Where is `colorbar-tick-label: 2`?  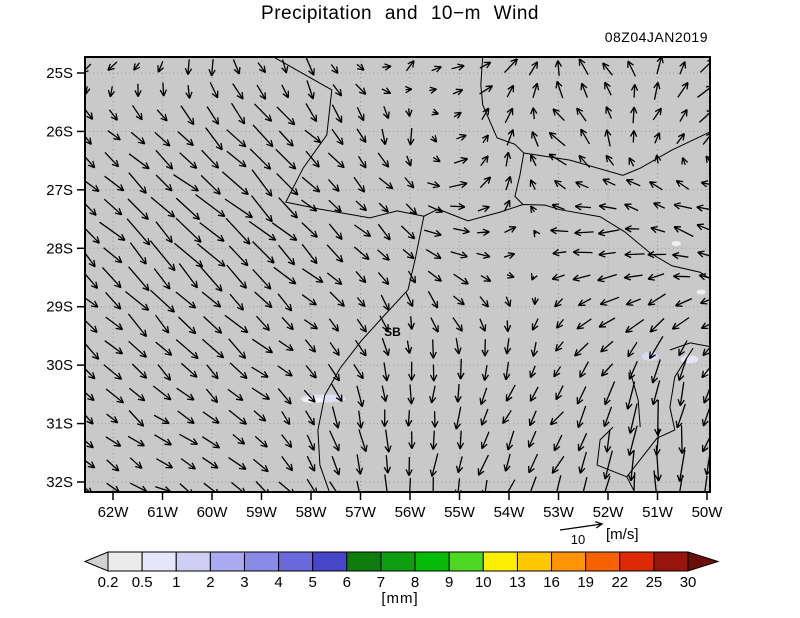 colorbar-tick-label: 2 is located at coordinates (210, 582).